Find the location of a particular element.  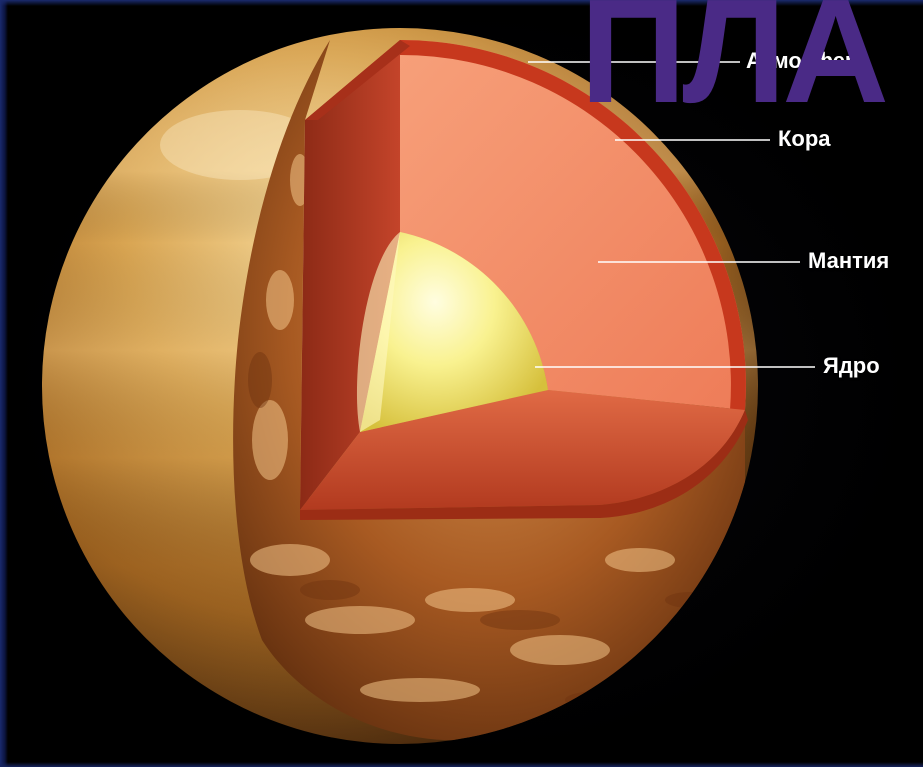

slide-title-overlay: ПЛА is located at coordinates (734, 67).